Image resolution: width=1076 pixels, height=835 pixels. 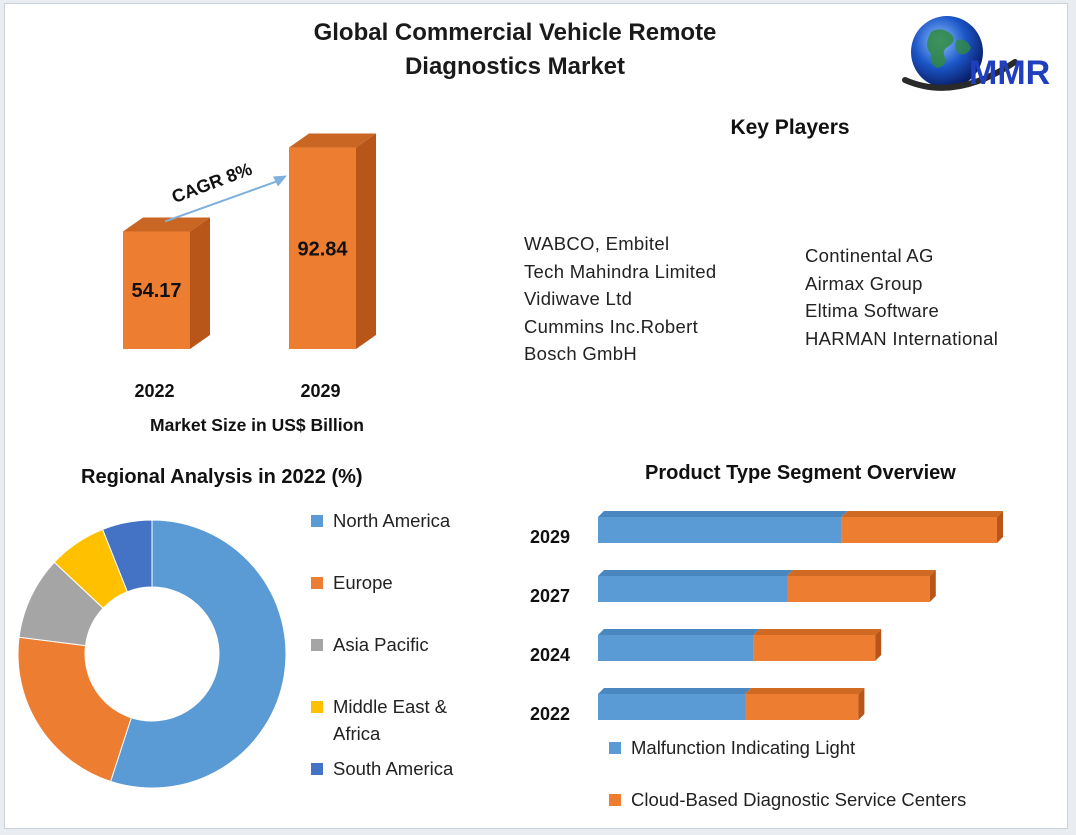 I want to click on bar-category-label: 2022, so click(x=154, y=391).